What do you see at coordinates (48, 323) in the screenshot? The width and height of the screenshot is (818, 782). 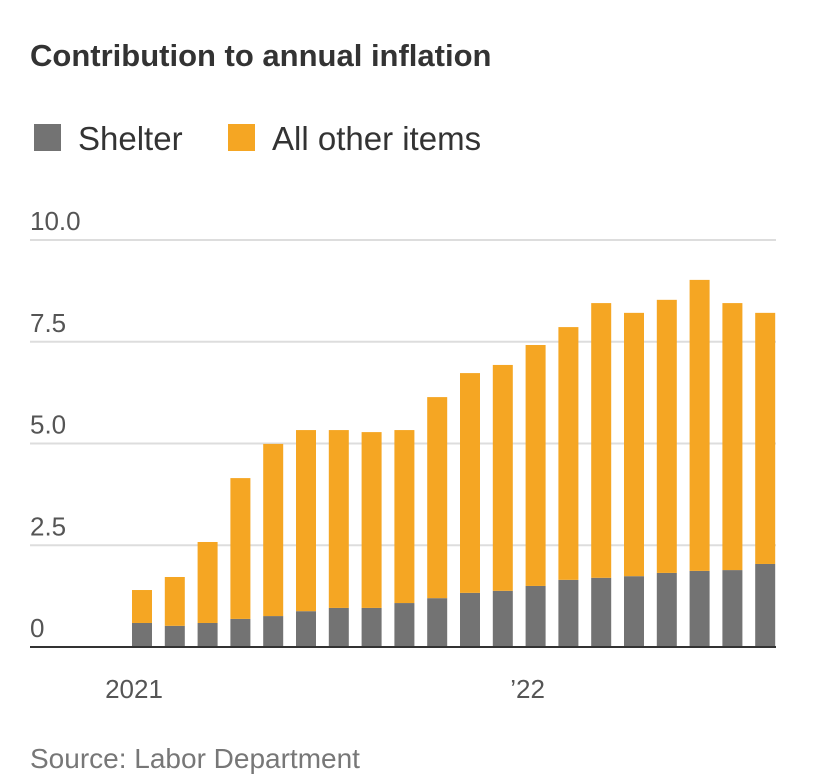 I see `y-tick-label: 7.5` at bounding box center [48, 323].